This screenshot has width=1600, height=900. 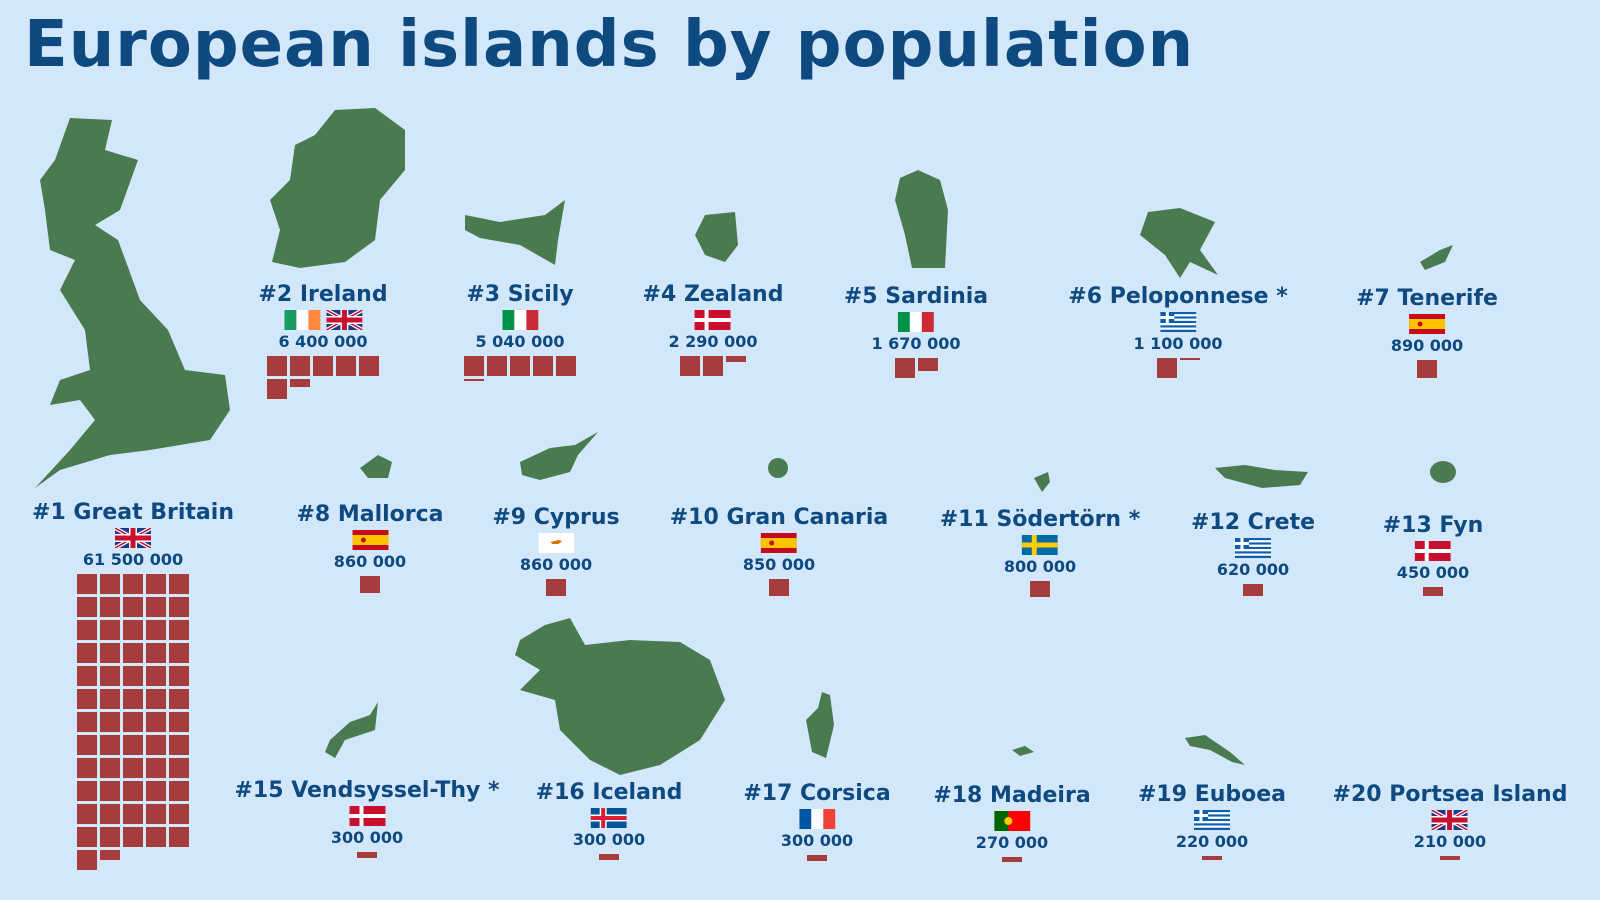 I want to click on island-label: #16 Iceland, so click(x=609, y=792).